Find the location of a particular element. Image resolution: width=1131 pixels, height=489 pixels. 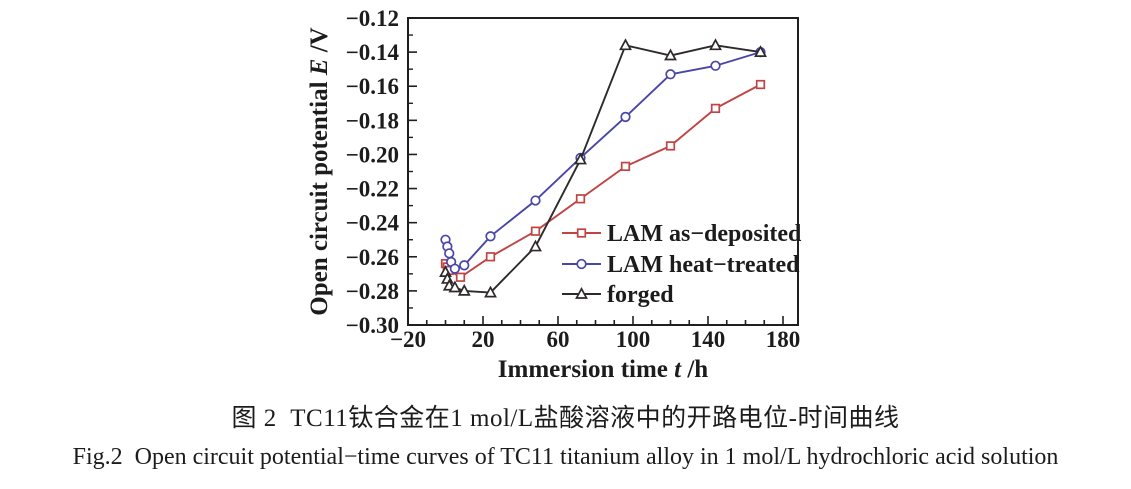

y-tick-label: −0.20 is located at coordinates (372, 154).